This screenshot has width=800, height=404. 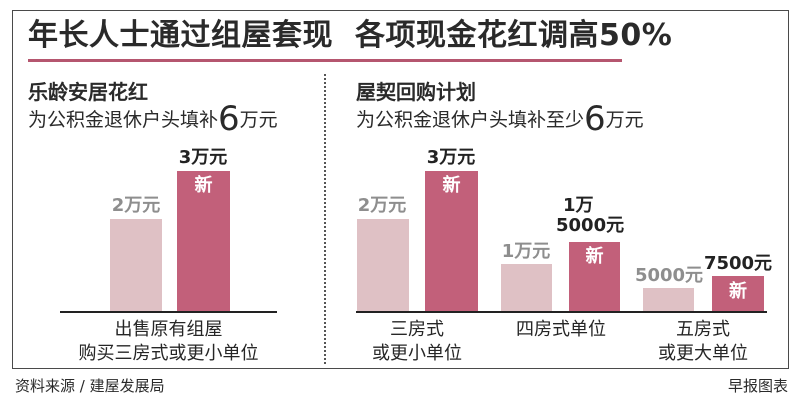 What do you see at coordinates (168, 341) in the screenshot?
I see `category-label: 出售原有组屋 购买三房式或更小单位` at bounding box center [168, 341].